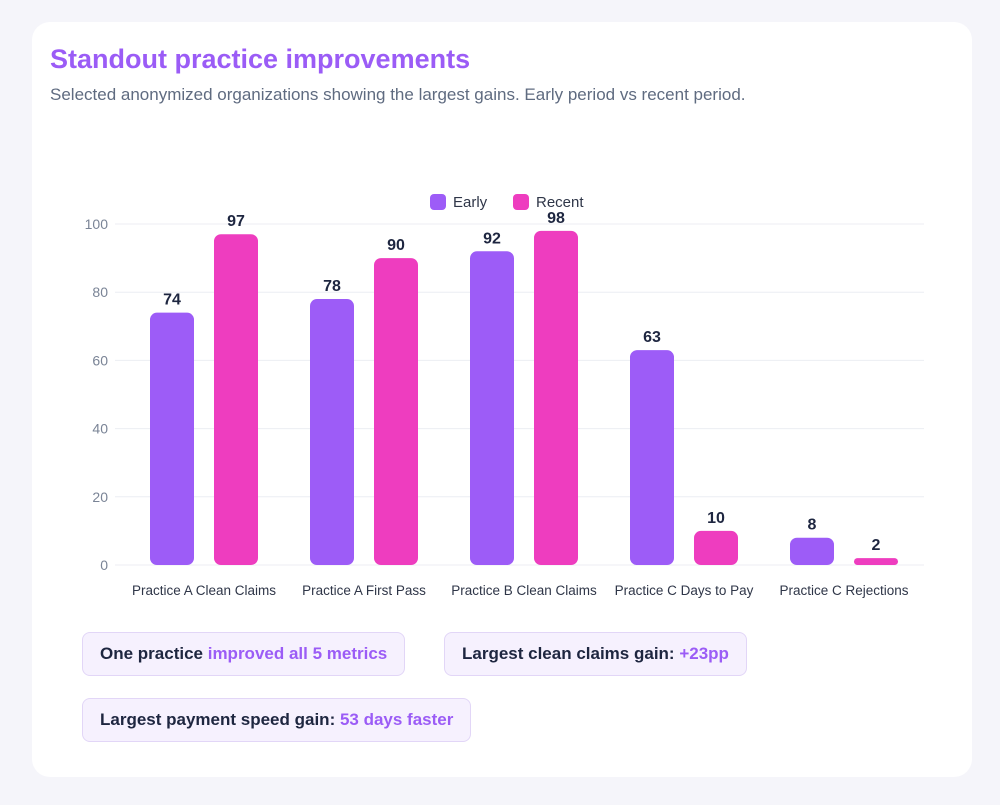 Image resolution: width=1000 pixels, height=805 pixels. What do you see at coordinates (684, 590) in the screenshot?
I see `x-tick-label: Practice C Days to Pay` at bounding box center [684, 590].